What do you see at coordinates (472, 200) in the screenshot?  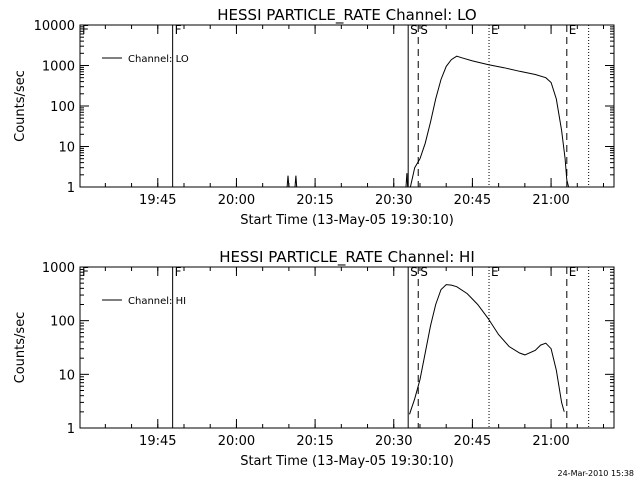 I see `panel1-x-tick-label: 20:45` at bounding box center [472, 200].